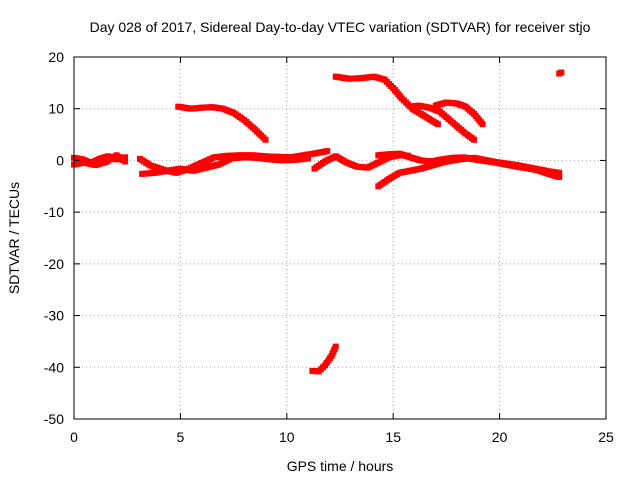 Image resolution: width=640 pixels, height=480 pixels. What do you see at coordinates (14, 238) in the screenshot?
I see `y-axis-label: SDTVAR / TECUs` at bounding box center [14, 238].